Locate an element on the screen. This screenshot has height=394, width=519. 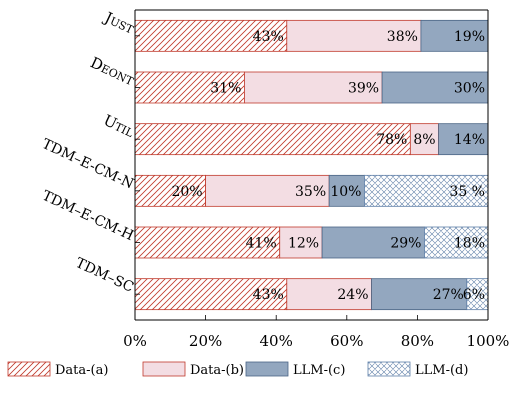
category-label: DEONT is located at coordinates (113, 71).